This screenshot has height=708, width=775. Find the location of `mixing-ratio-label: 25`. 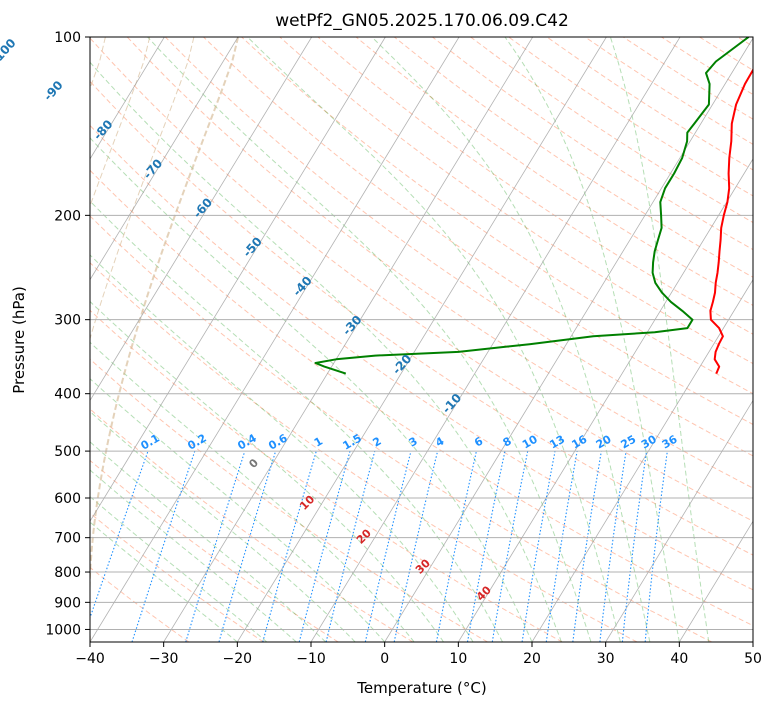

mixing-ratio-label: 25 is located at coordinates (628, 442).